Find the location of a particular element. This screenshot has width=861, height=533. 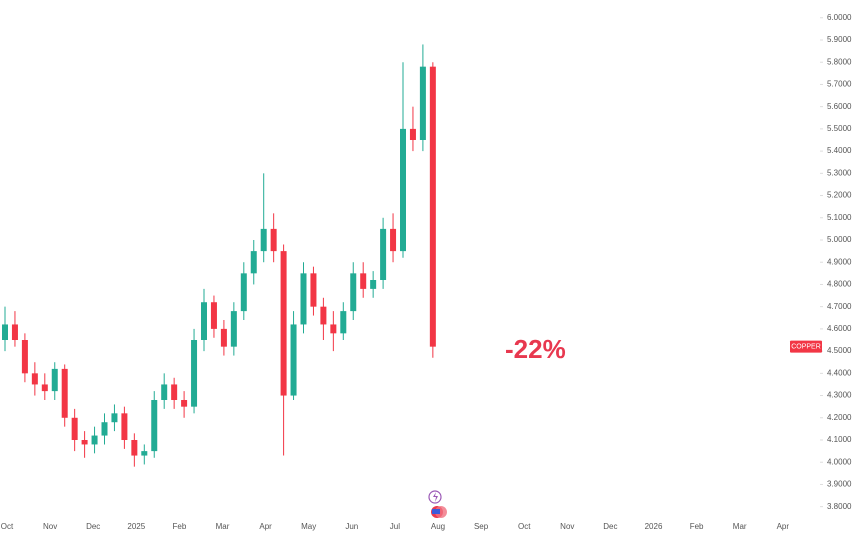

y-tick-label: 4.3000 is located at coordinates (839, 395).